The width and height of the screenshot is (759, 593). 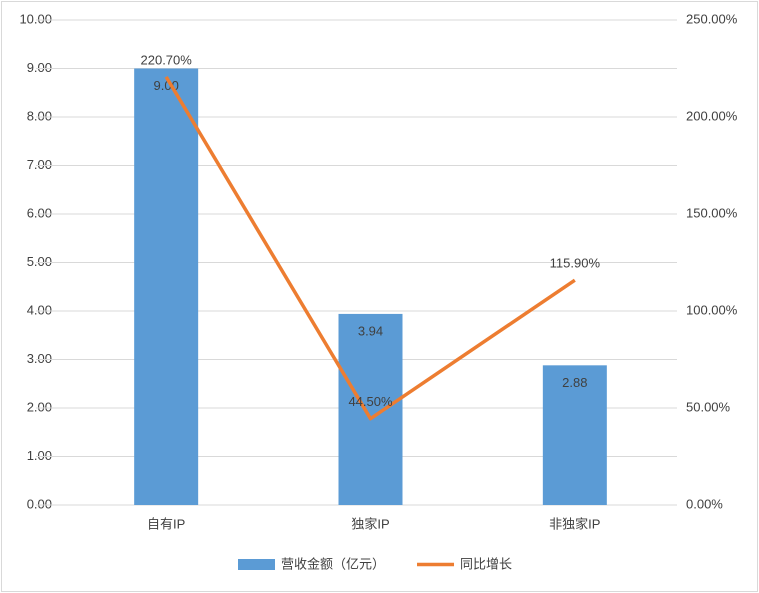 What do you see at coordinates (39, 358) in the screenshot?
I see `y-tick-label: 3.00` at bounding box center [39, 358].